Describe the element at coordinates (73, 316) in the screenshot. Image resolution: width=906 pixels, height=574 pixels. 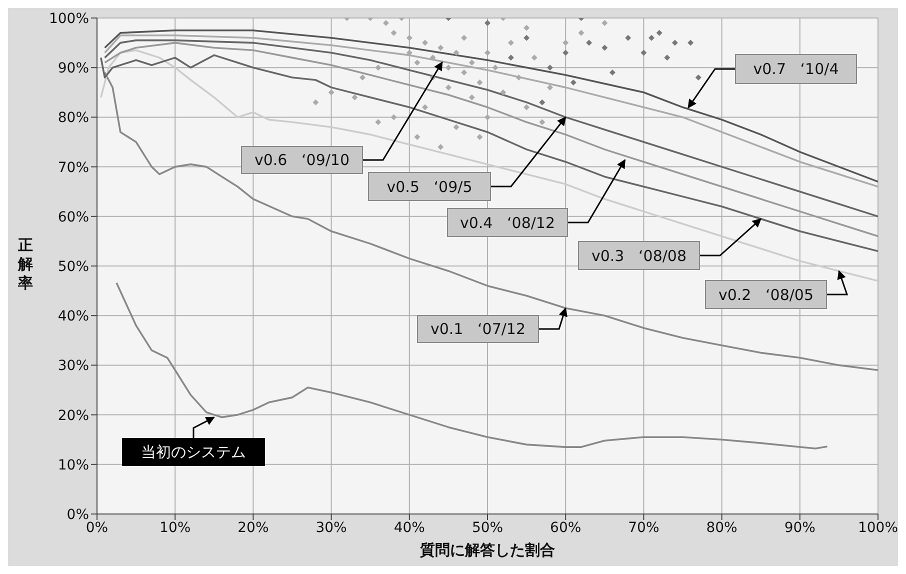
I see `y-tick-label: 40%` at that location.